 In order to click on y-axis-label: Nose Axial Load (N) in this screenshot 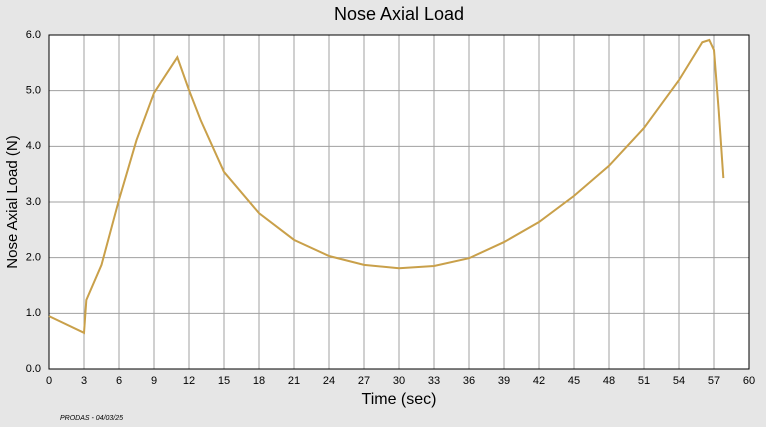, I will do `click(12, 201)`.